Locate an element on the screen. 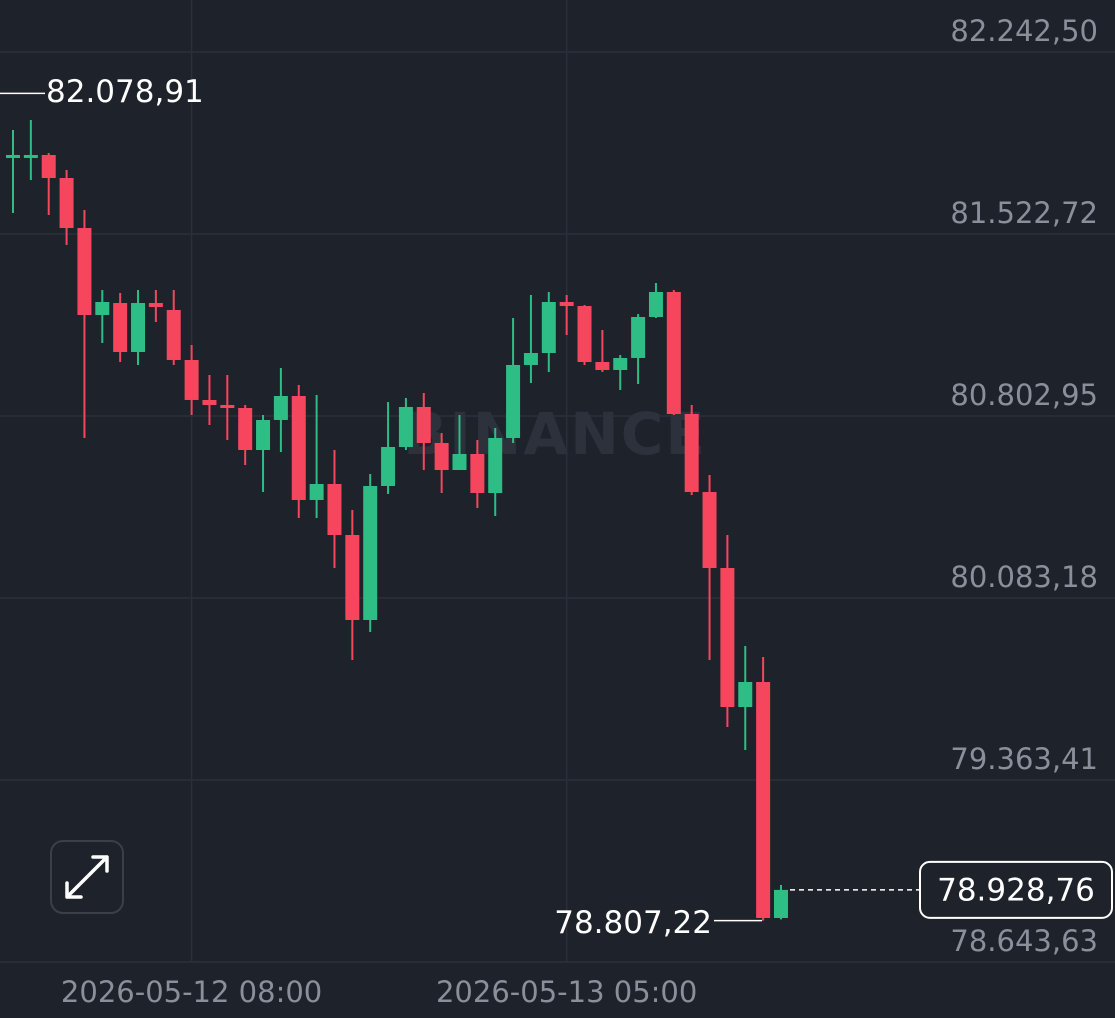  y-tick-label: 80.083,18 is located at coordinates (1024, 577).